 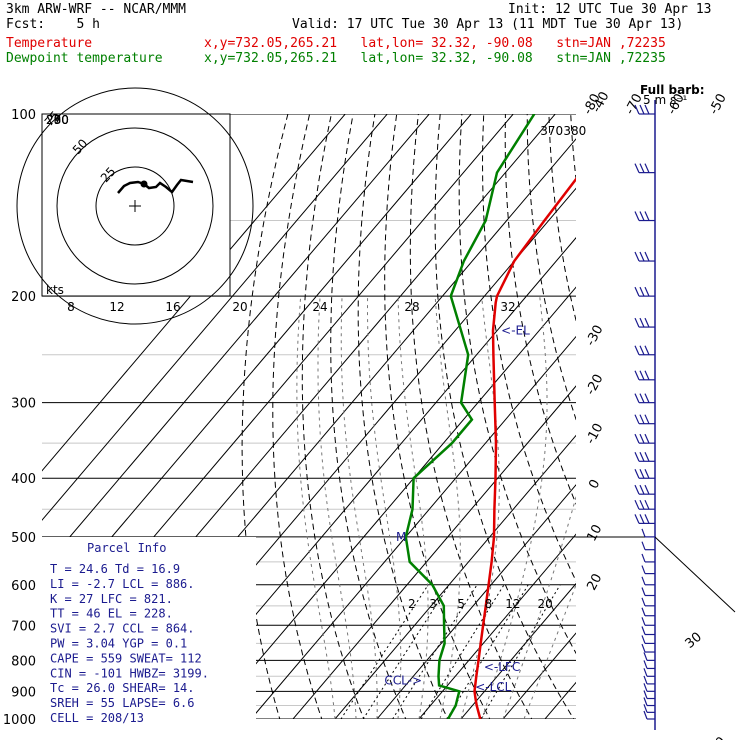 I want to click on theta-tick-label: 270, so click(x=57, y=120).